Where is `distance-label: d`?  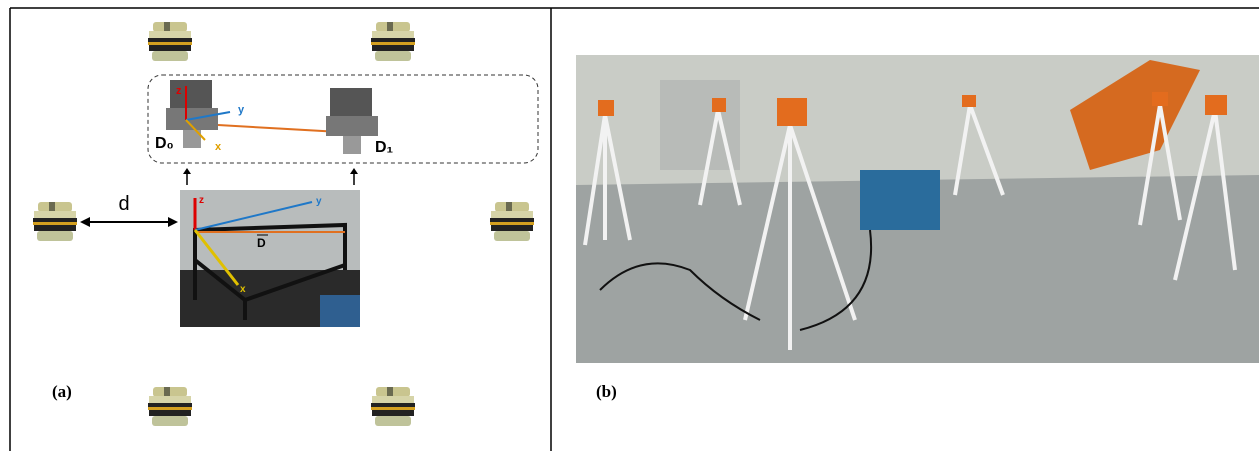
distance-label: d is located at coordinates (123, 204).